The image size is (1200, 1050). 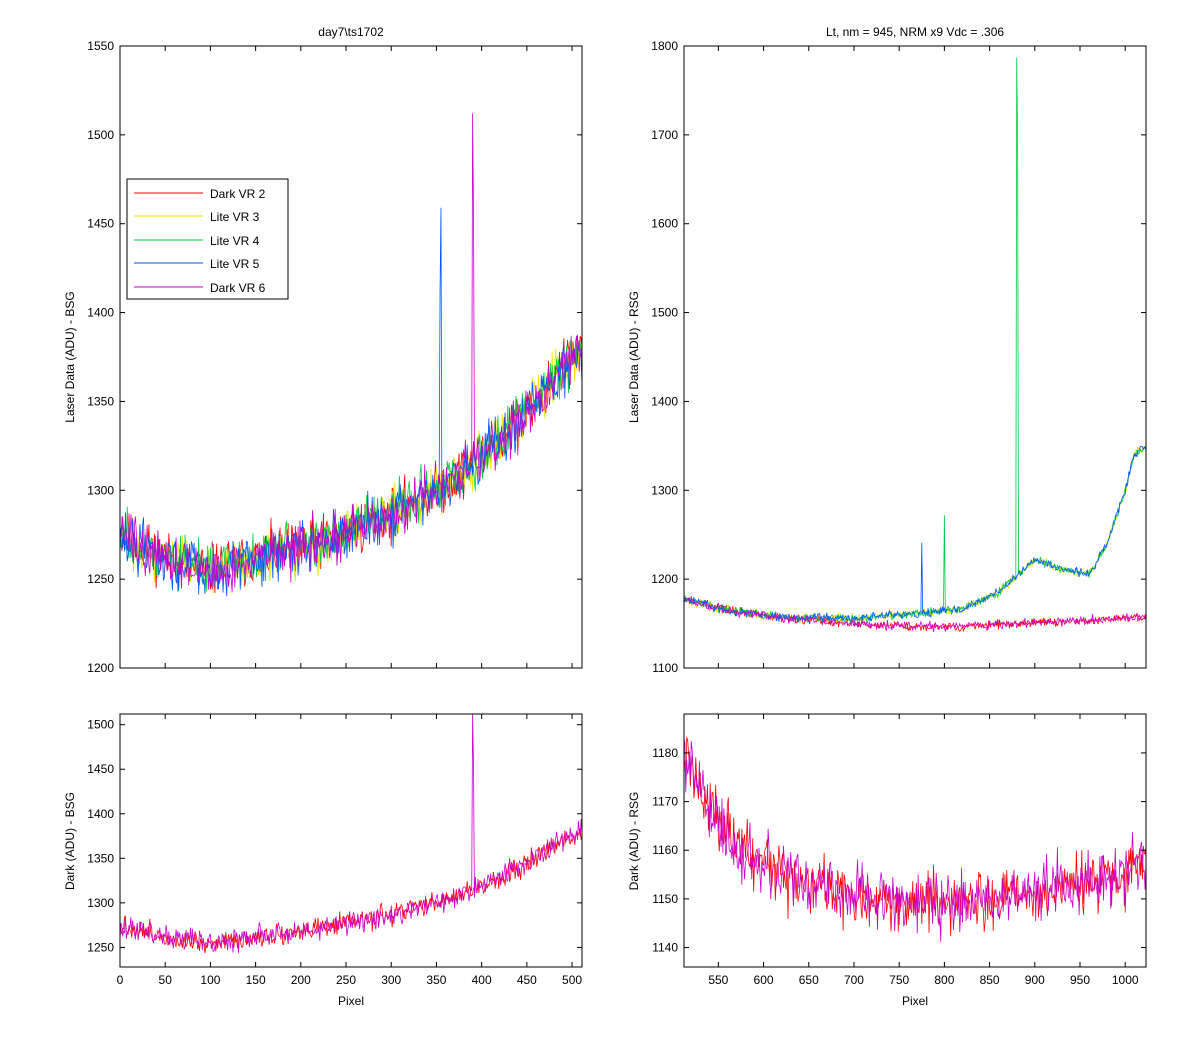 What do you see at coordinates (1035, 980) in the screenshot?
I see `x-tick-label: 900` at bounding box center [1035, 980].